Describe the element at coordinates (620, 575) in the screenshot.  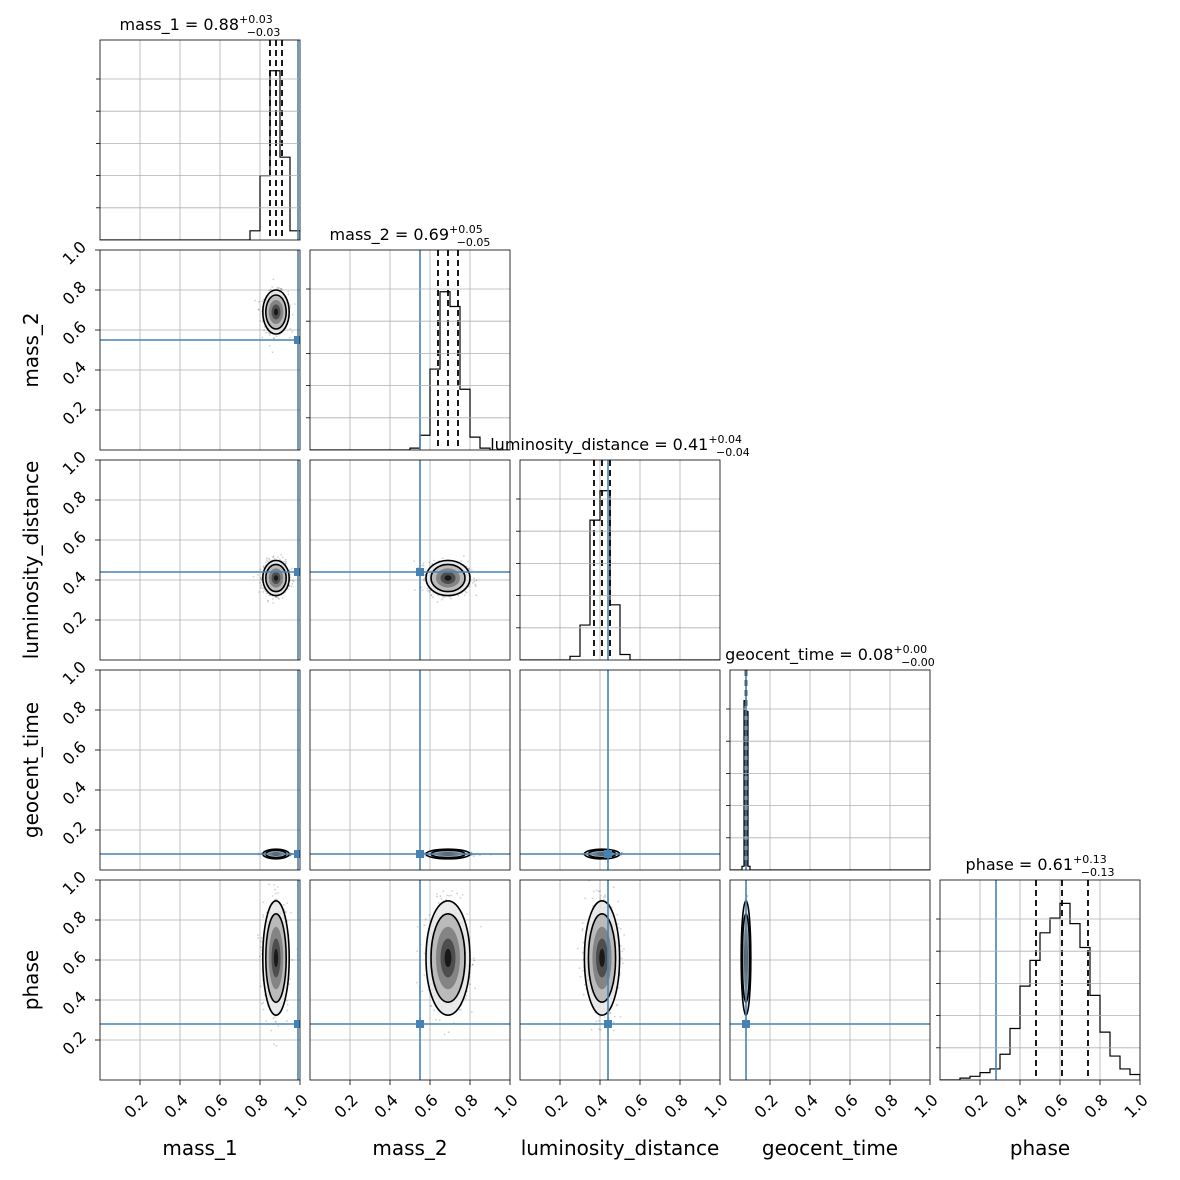
I see `histogram-luminosity_distance` at that location.